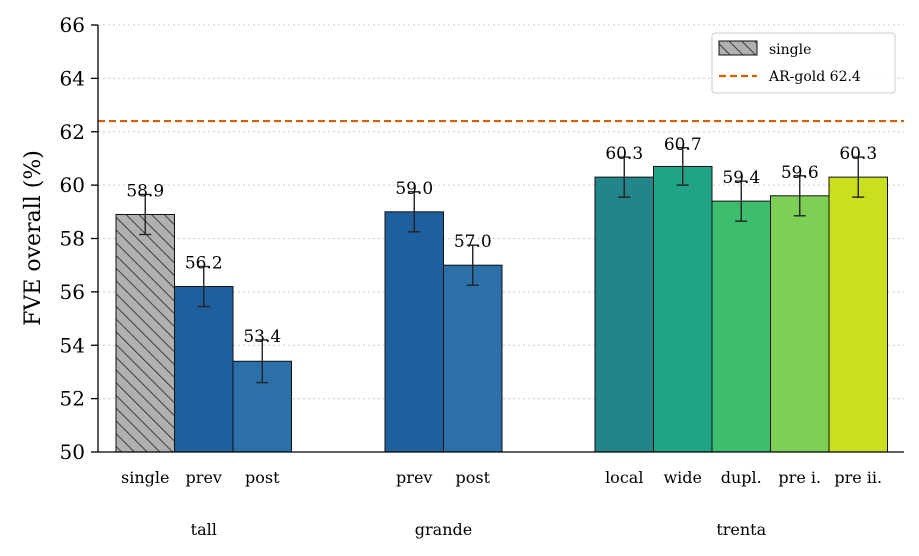  I want to click on y-tick-label: 60, so click(72, 185).